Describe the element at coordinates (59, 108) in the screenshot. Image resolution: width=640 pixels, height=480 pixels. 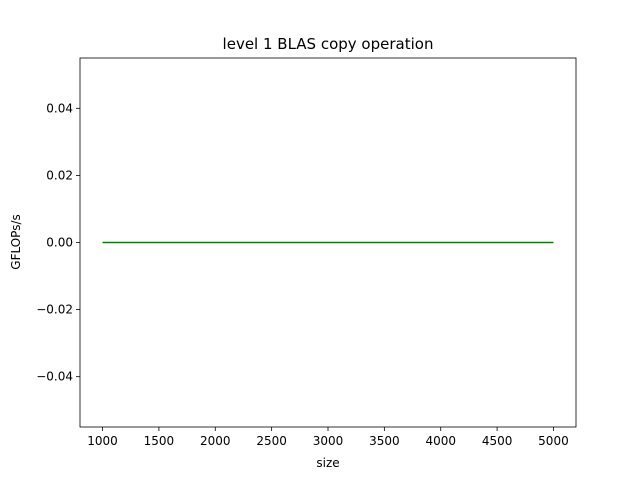
I see `y-tick-label: 0.04` at that location.